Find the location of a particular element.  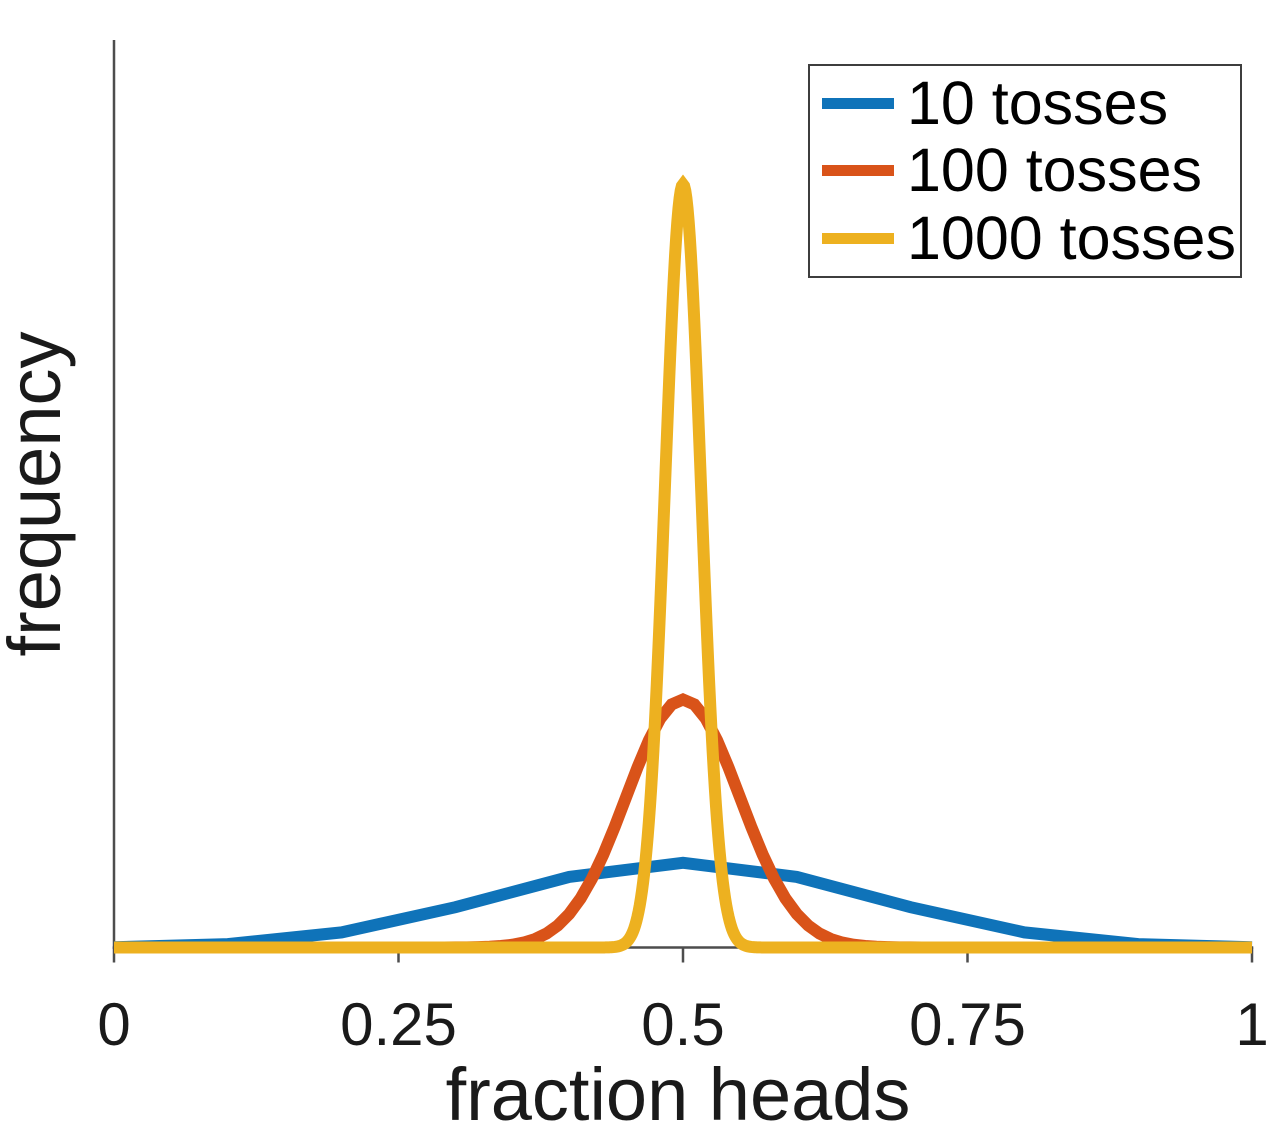

x-tick-label-0.5: 0.5 is located at coordinates (682, 1024).